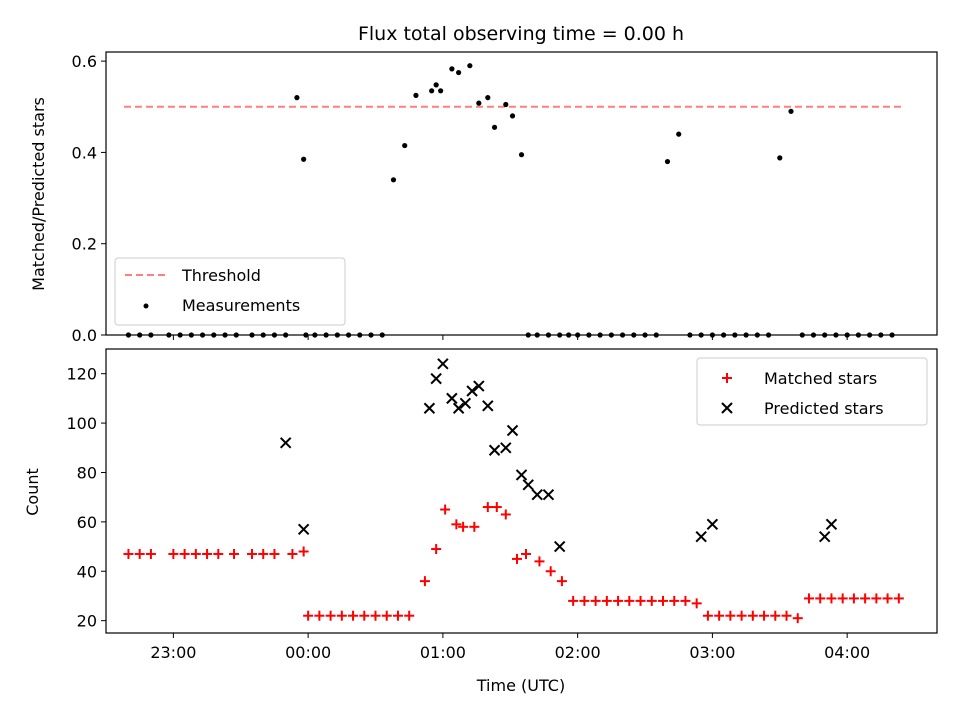 This screenshot has width=960, height=720. What do you see at coordinates (84, 152) in the screenshot?
I see `top-y-tick-label: 0.4` at bounding box center [84, 152].